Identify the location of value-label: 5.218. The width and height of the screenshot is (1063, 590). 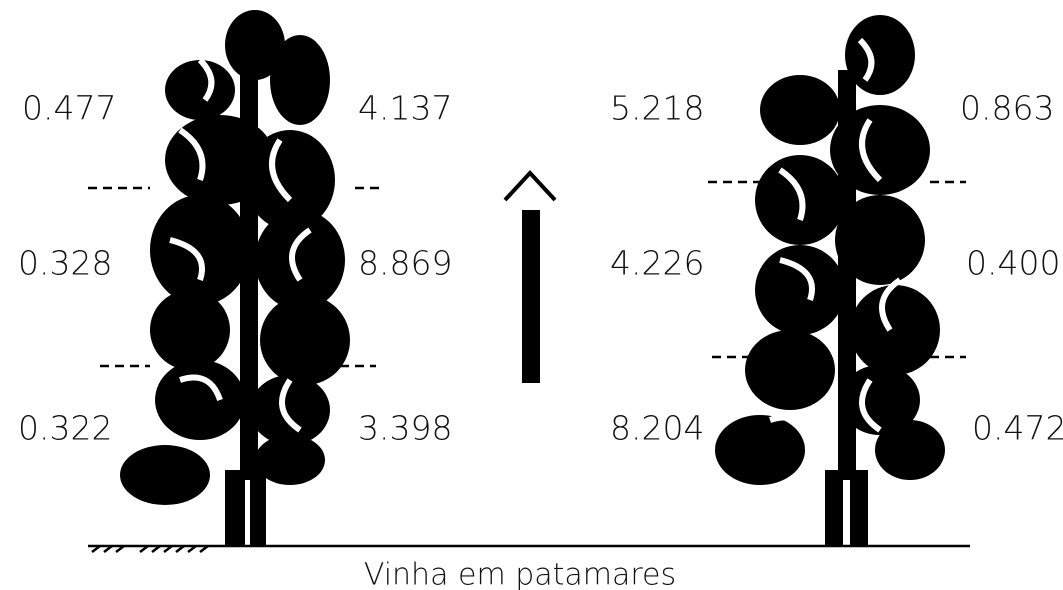
(657, 108).